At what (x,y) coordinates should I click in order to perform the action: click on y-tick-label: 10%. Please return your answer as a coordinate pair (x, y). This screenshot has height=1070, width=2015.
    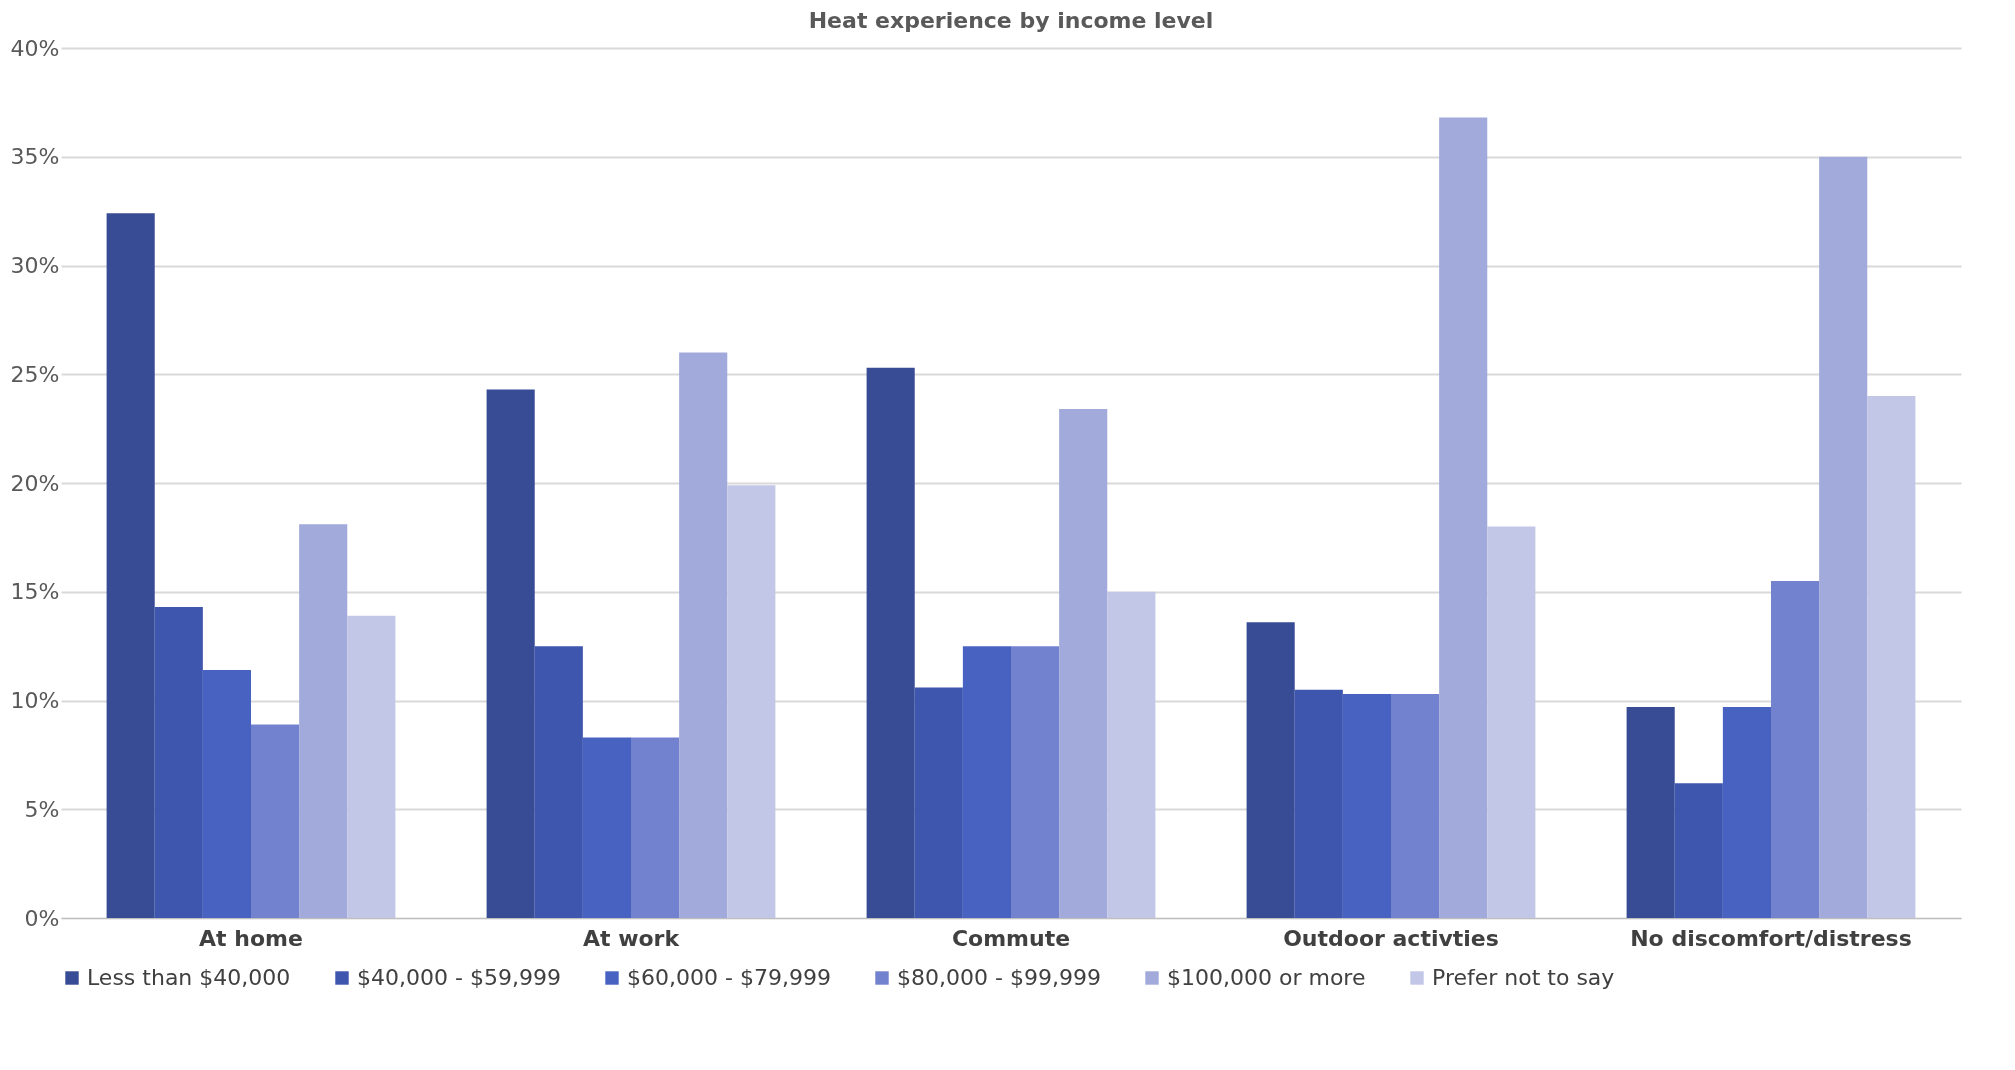
    Looking at the image, I should click on (35, 700).